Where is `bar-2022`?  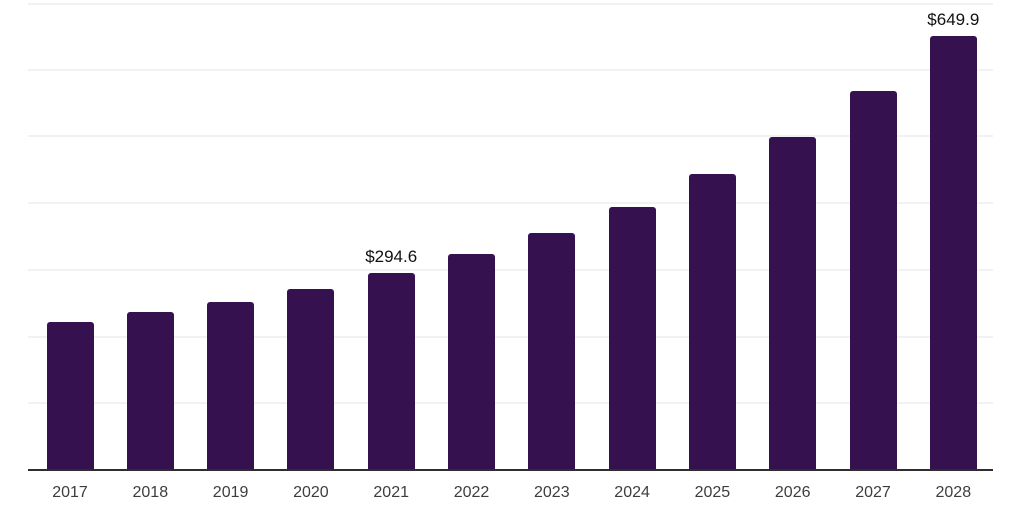
bar-2022 is located at coordinates (471, 361).